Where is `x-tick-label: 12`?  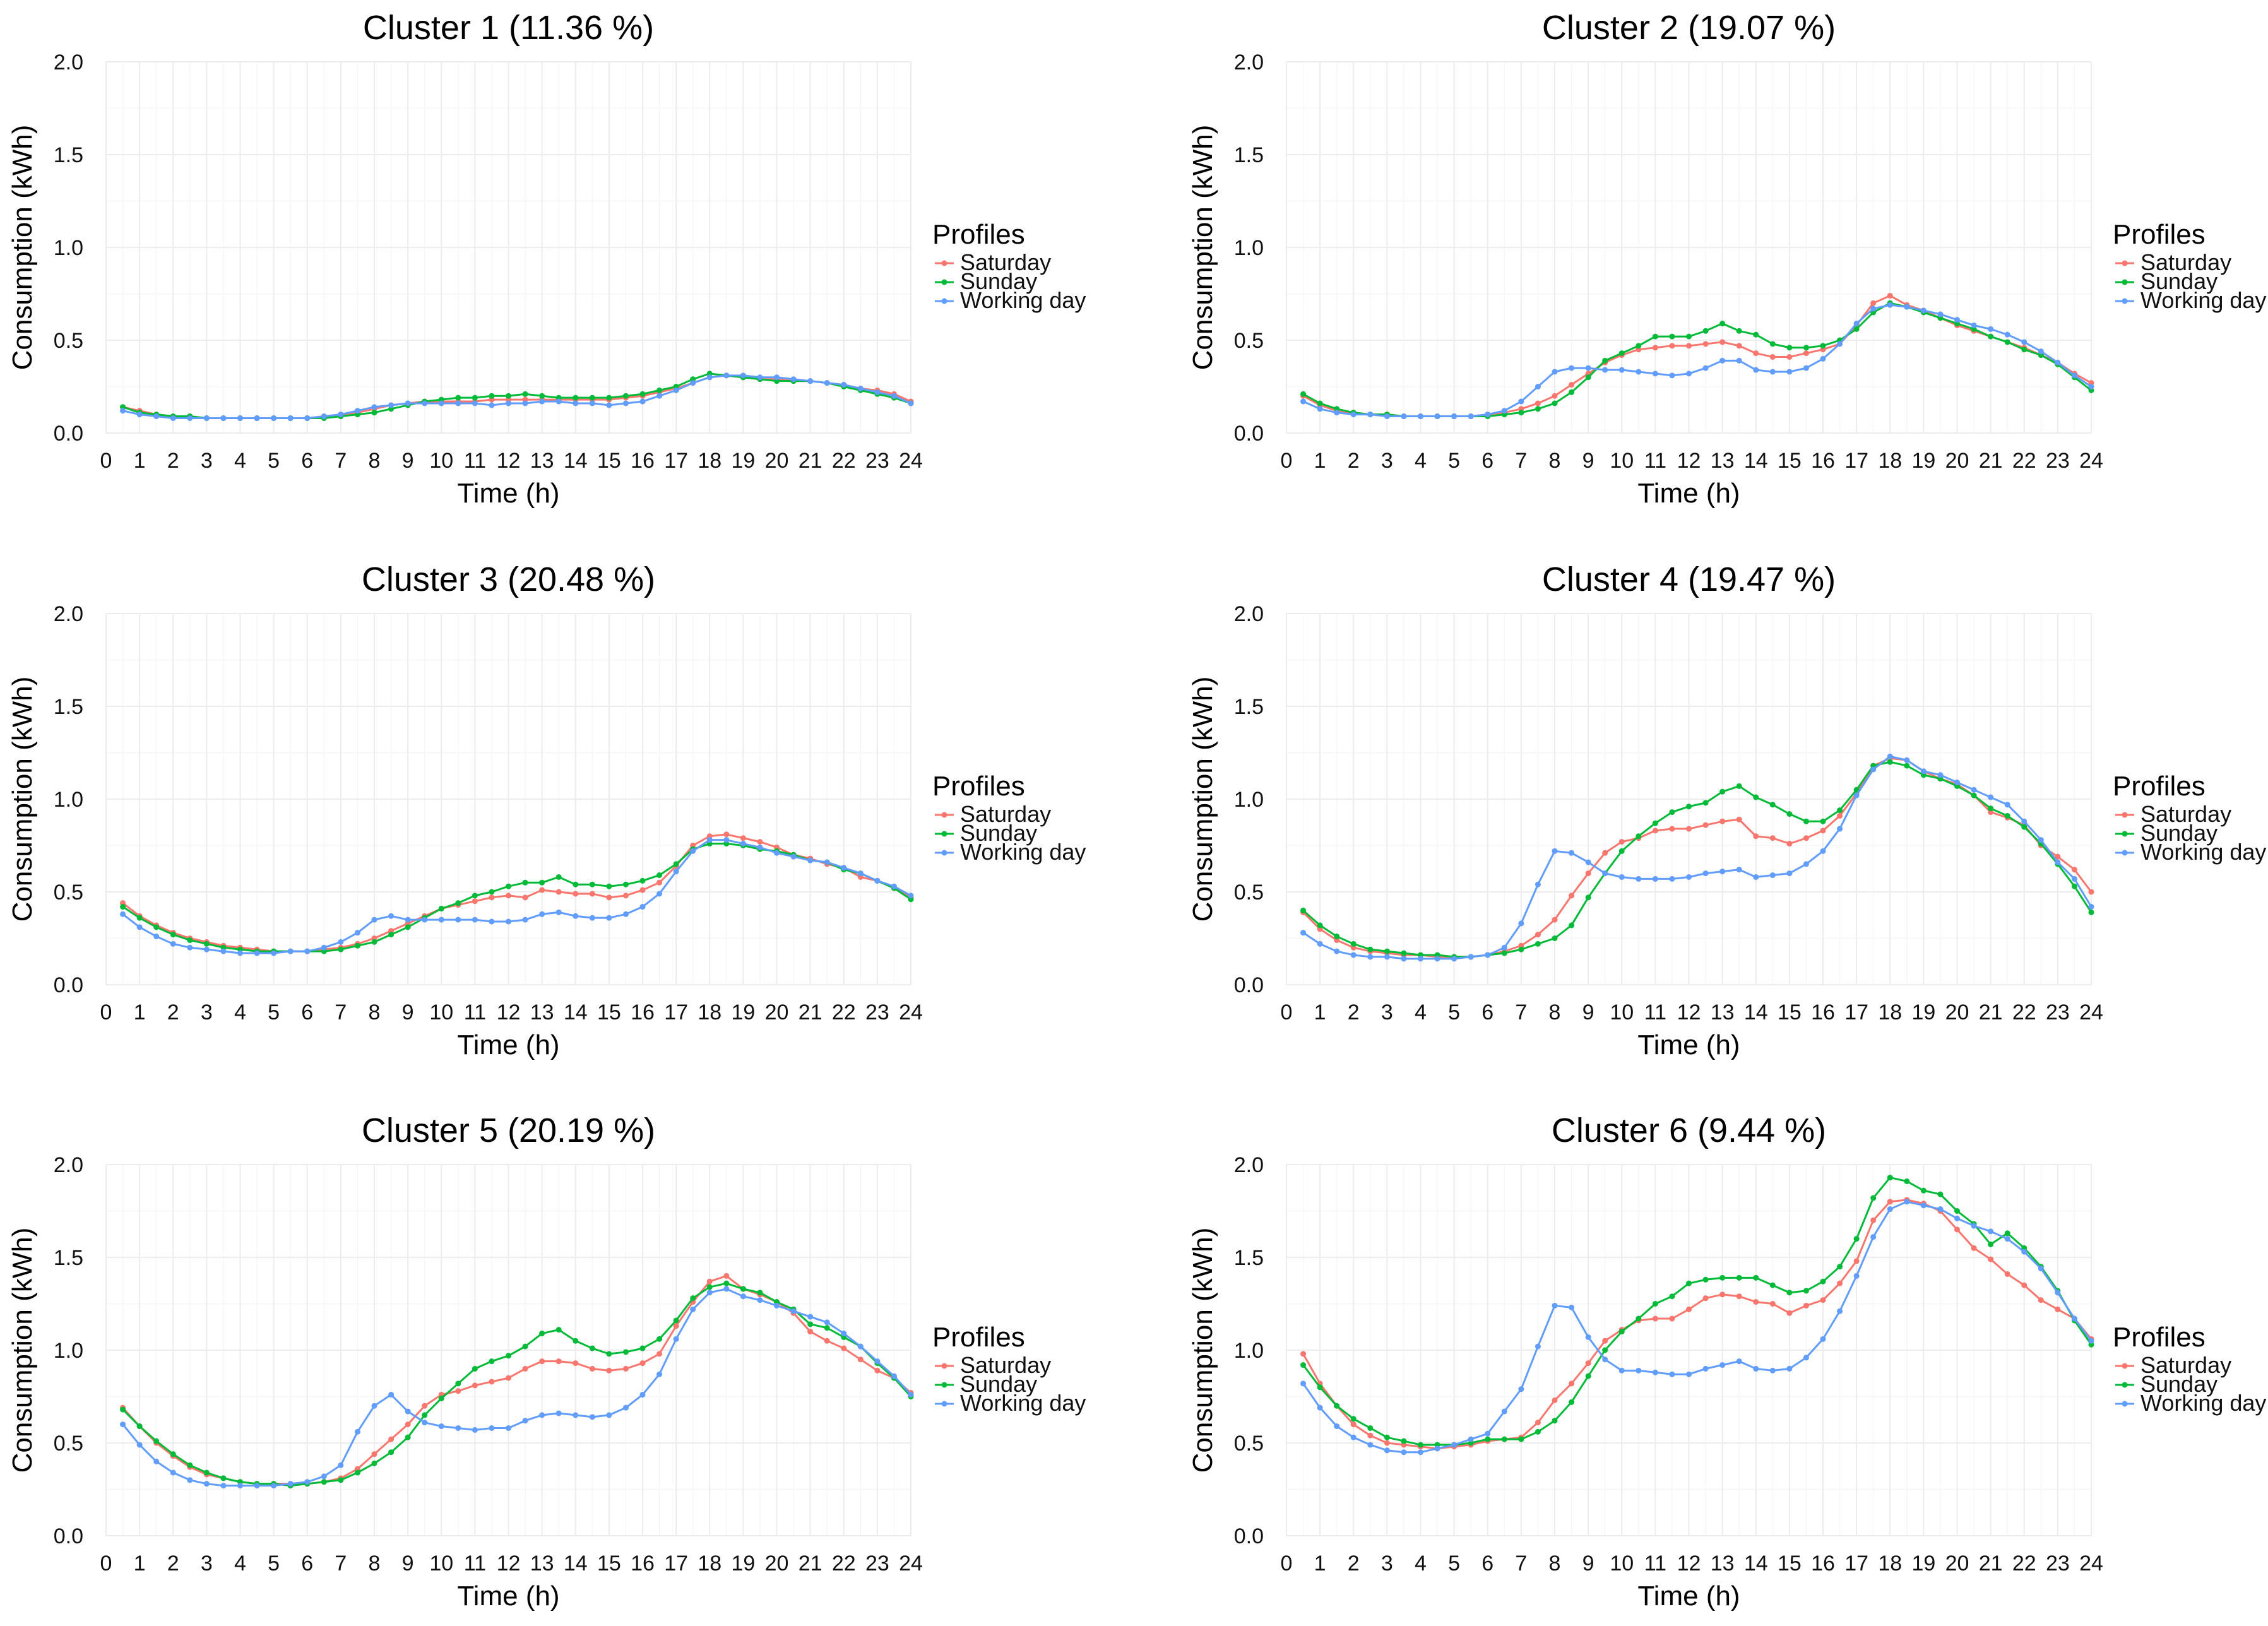 x-tick-label: 12 is located at coordinates (1689, 1012).